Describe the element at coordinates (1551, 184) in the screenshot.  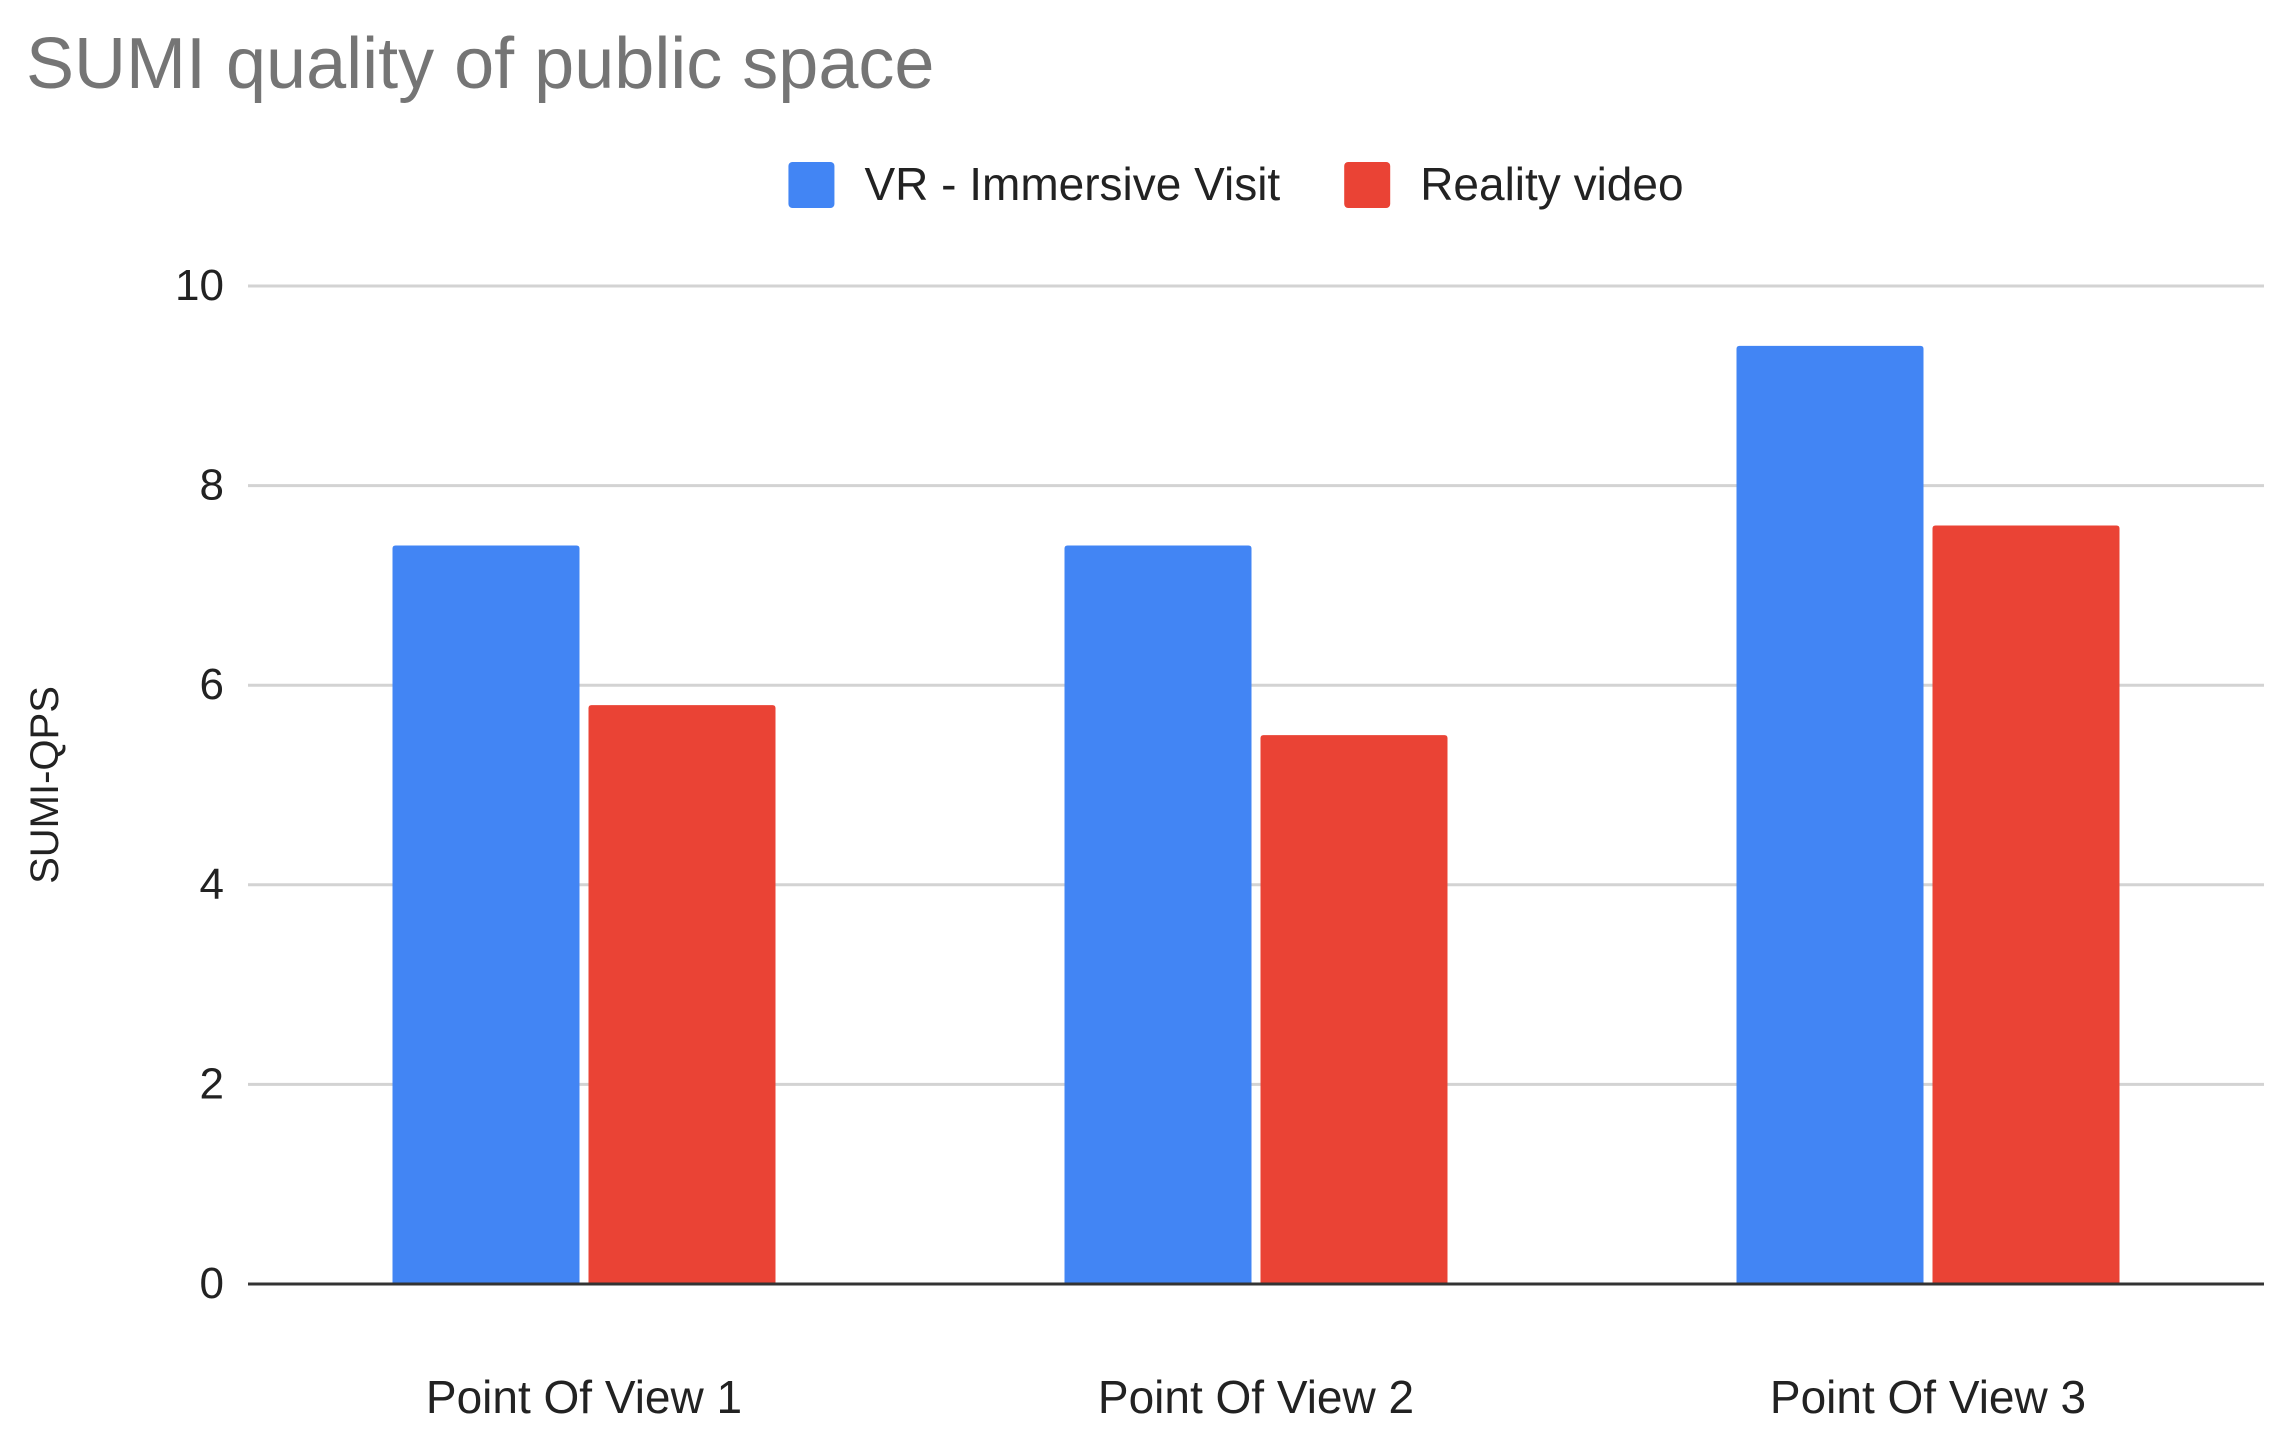
I see `legend-label: Reality video` at that location.